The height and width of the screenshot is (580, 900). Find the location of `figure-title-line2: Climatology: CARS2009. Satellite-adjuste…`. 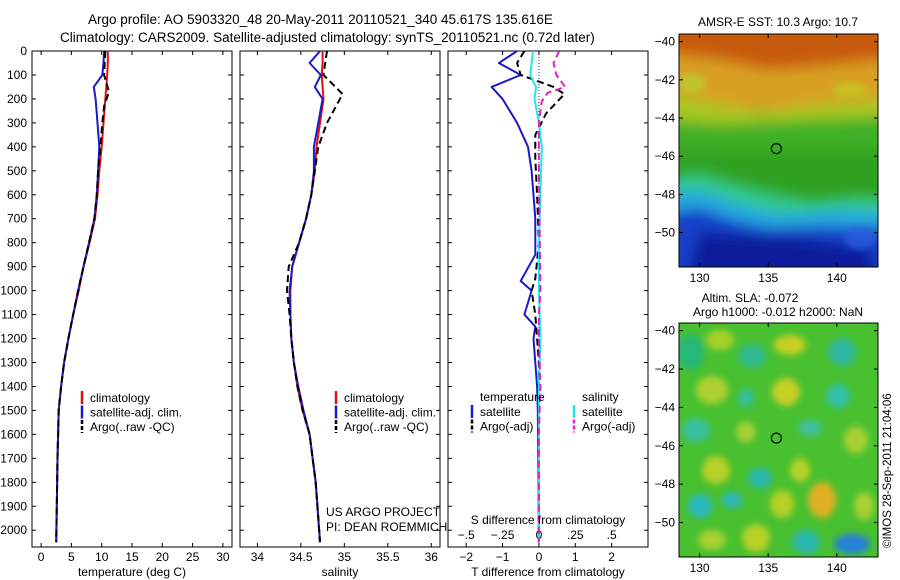

figure-title-line2: Climatology: CARS2009. Satellite-adjuste… is located at coordinates (327, 37).